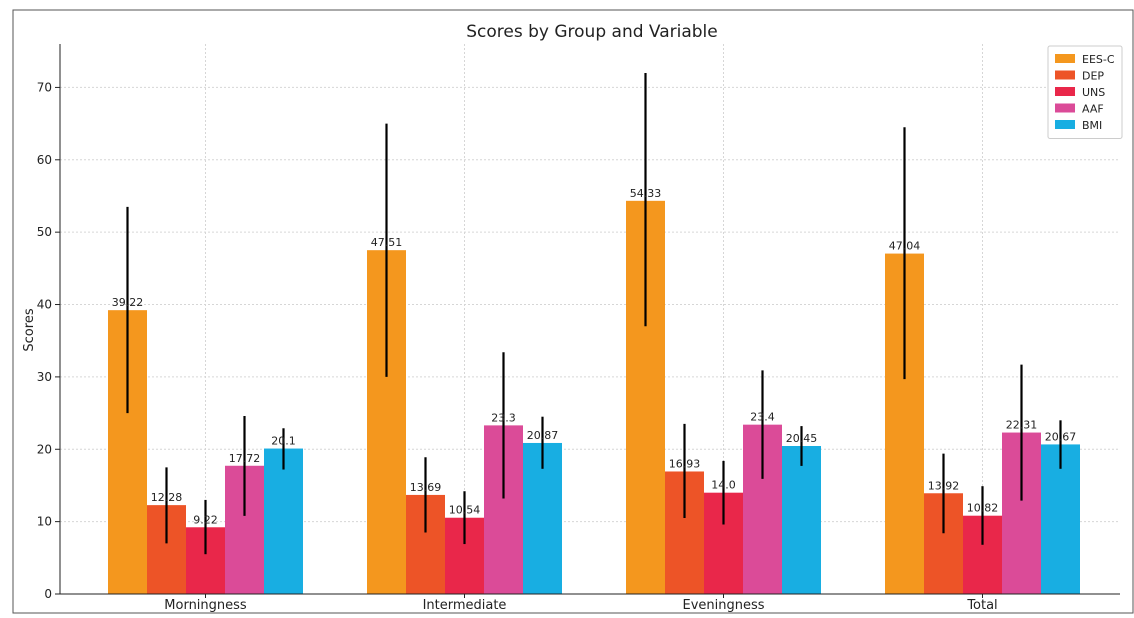 The height and width of the screenshot is (618, 1134). I want to click on bar-value-label: 23.3, so click(503, 417).